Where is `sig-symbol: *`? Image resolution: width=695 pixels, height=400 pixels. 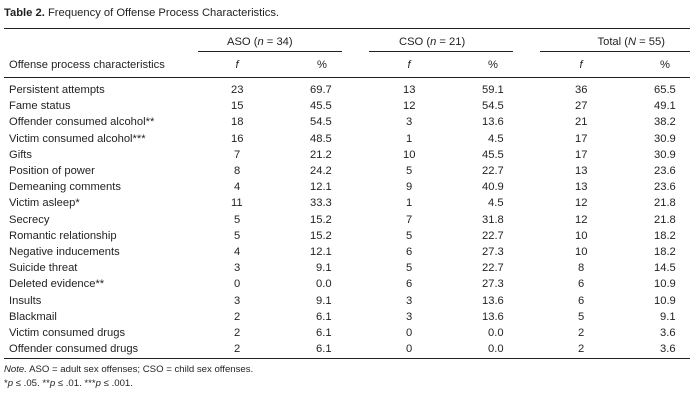
sig-symbol: * is located at coordinates (6, 383).